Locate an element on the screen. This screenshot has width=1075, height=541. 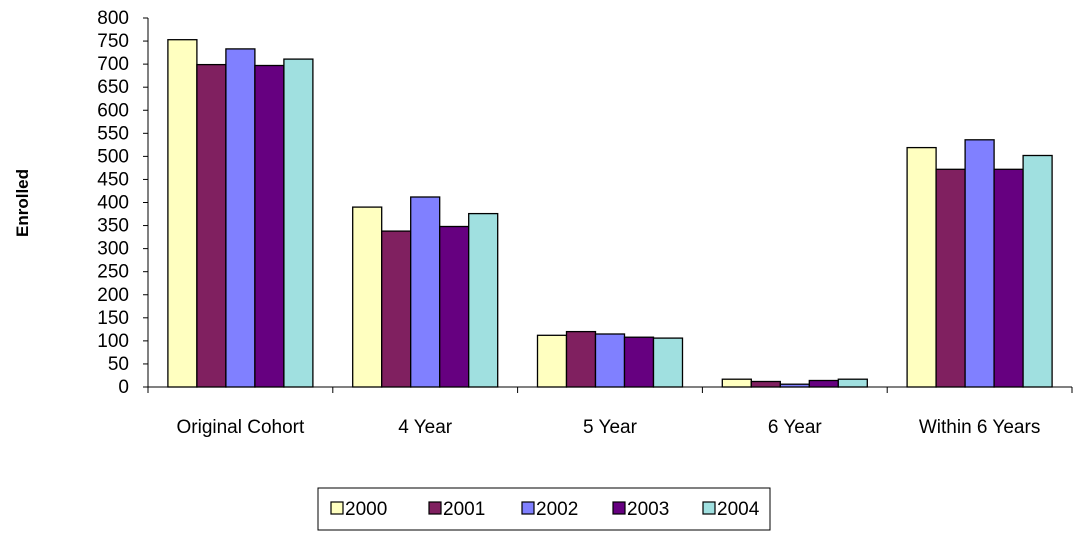
legend-box is located at coordinates (544, 509).